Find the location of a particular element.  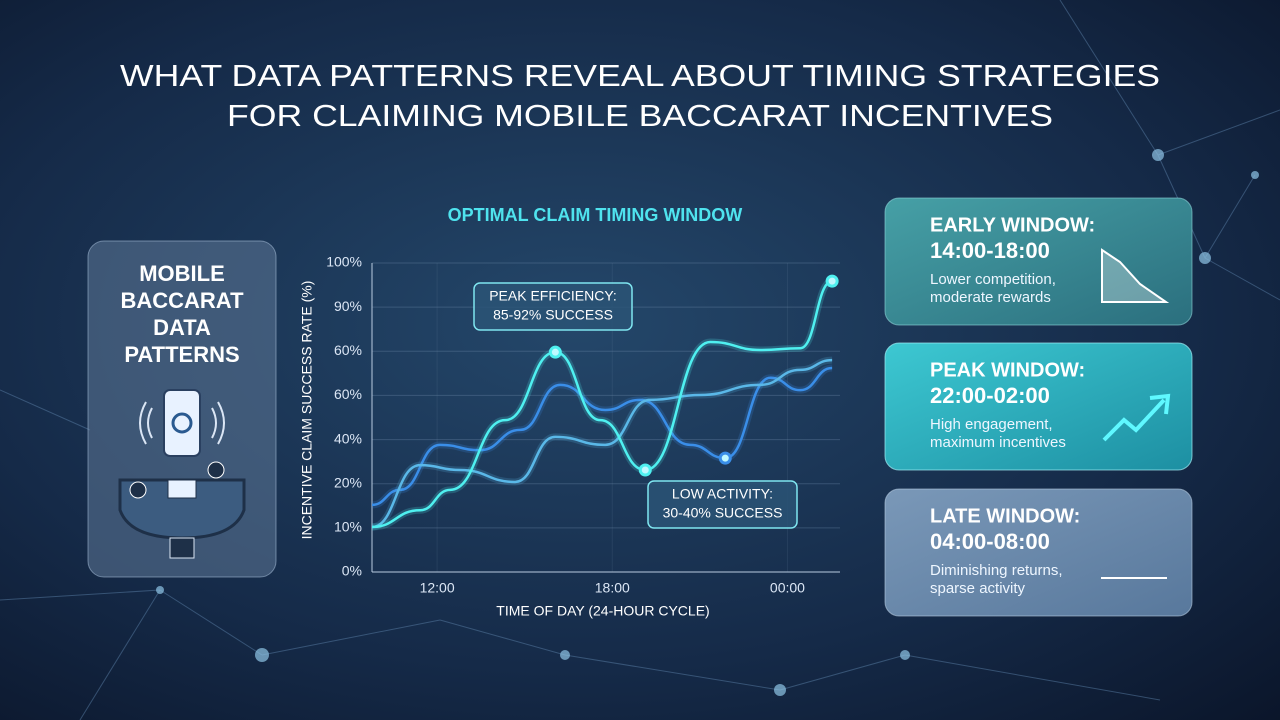

table-icon is located at coordinates (182, 510).